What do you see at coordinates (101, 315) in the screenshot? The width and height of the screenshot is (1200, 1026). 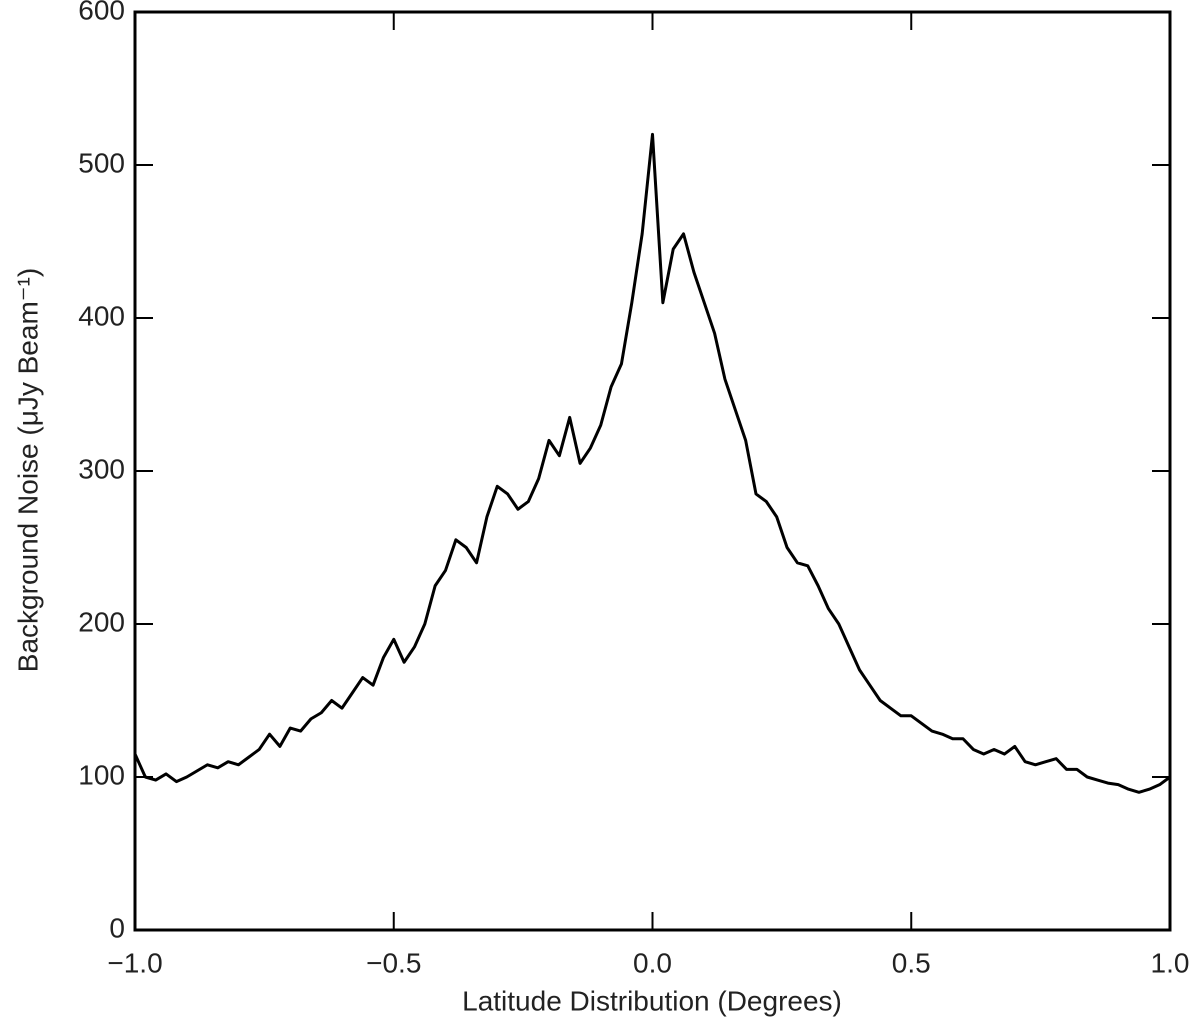 I see `y-tick-label: 400` at bounding box center [101, 315].